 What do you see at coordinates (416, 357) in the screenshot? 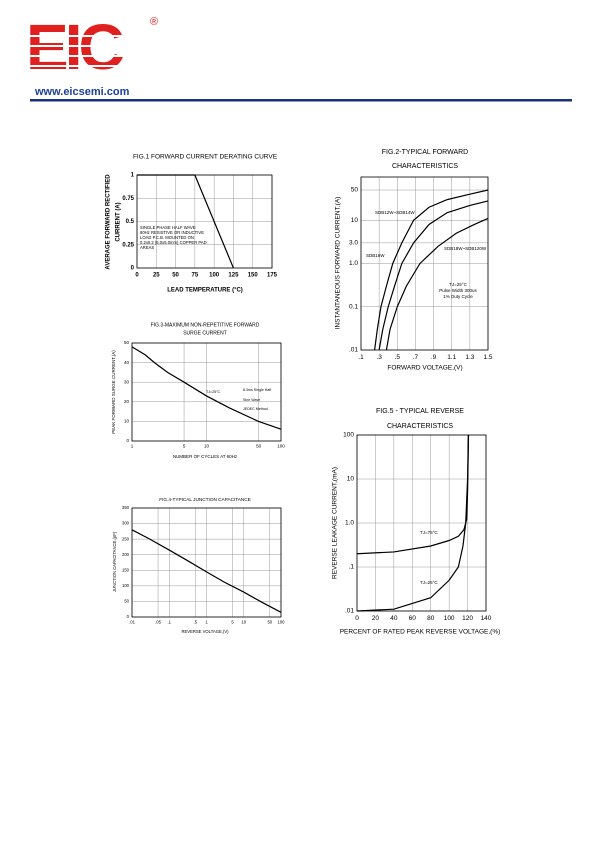
I see `x-tick-label: .7` at bounding box center [416, 357].